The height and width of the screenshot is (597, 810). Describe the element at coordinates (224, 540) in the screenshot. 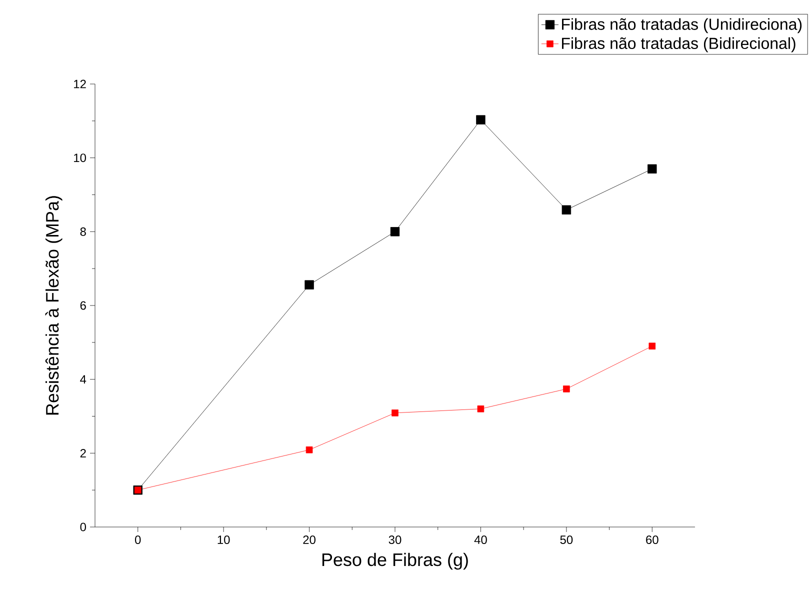

I see `x-tick-label: 10` at that location.